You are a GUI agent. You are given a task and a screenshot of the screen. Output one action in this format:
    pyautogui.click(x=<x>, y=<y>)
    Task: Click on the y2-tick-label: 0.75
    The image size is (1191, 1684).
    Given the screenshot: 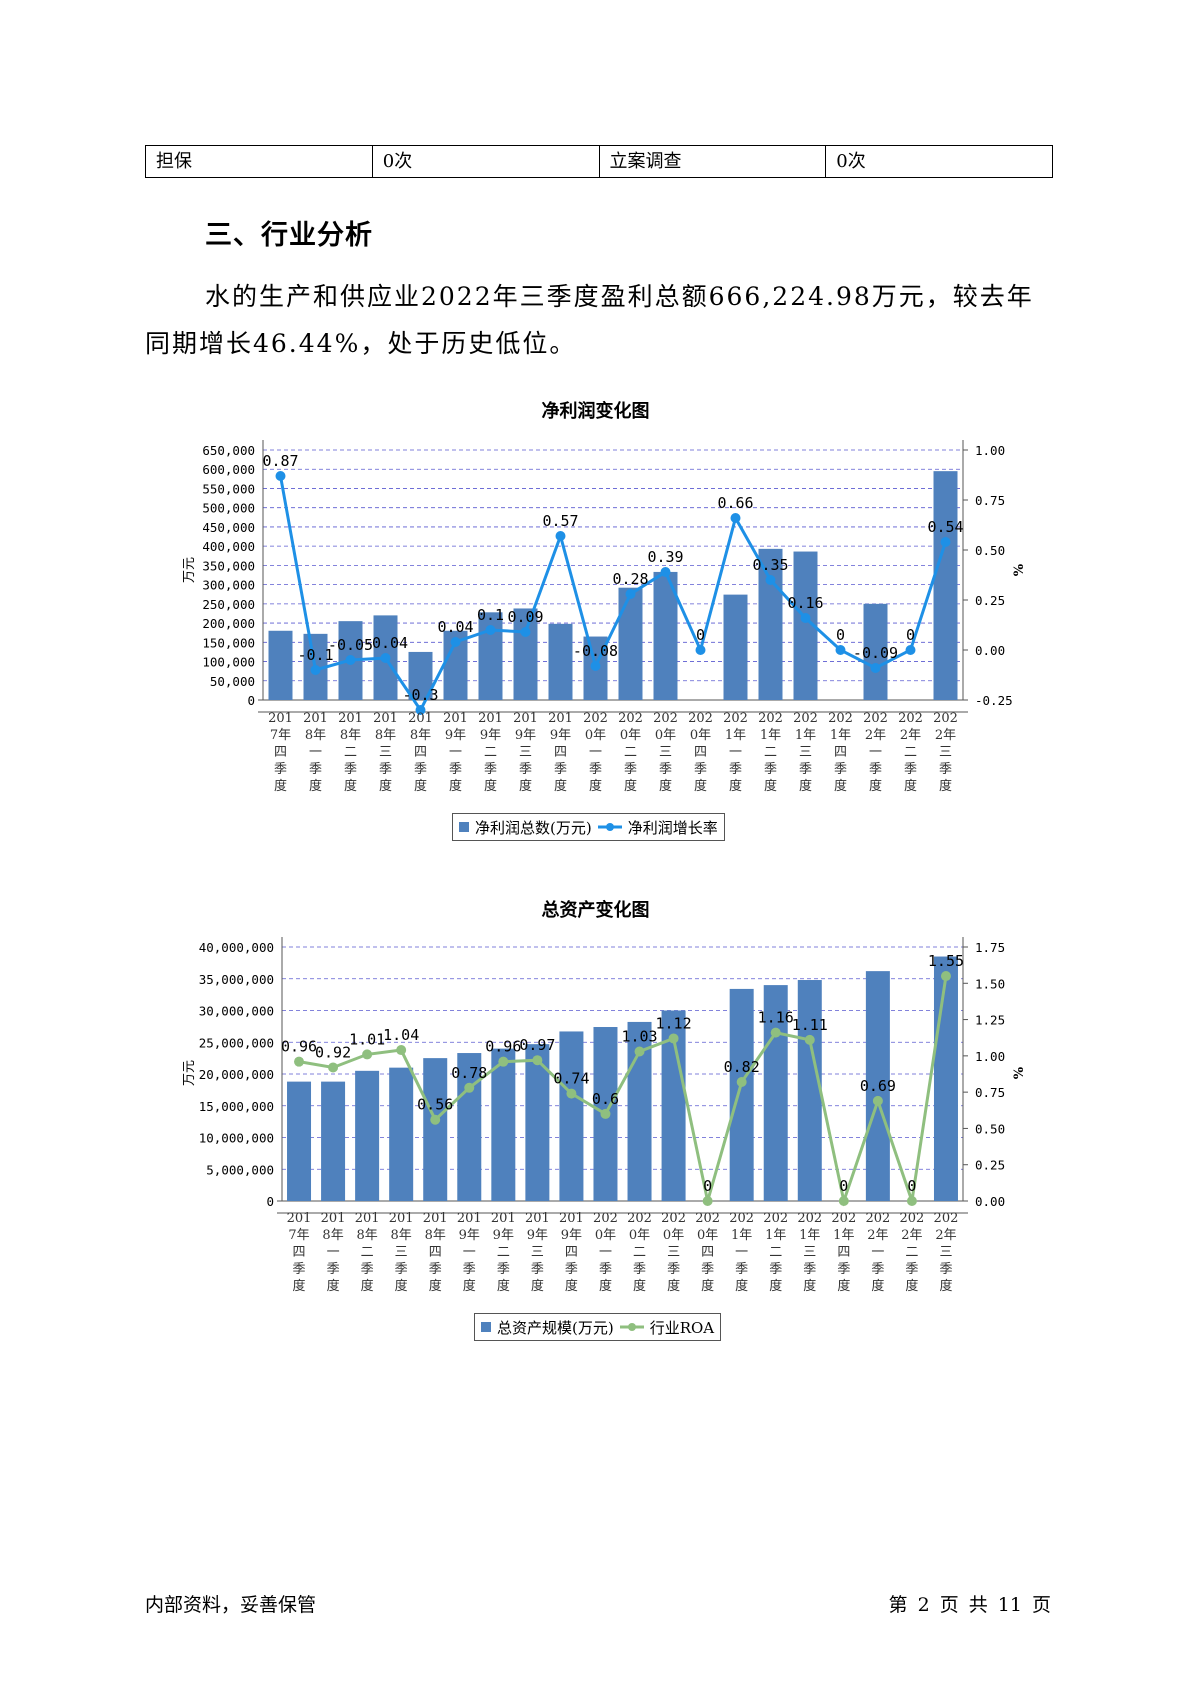 What is the action you would take?
    pyautogui.click(x=990, y=1092)
    